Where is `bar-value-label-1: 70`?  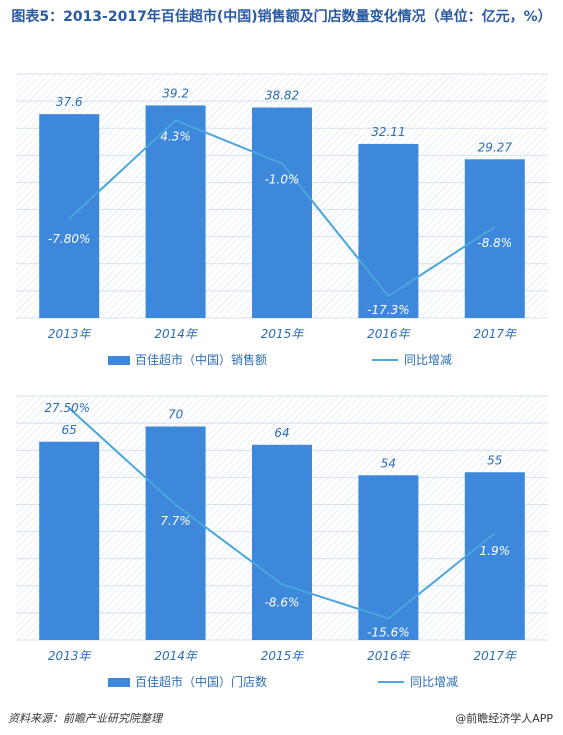 bar-value-label-1: 70 is located at coordinates (176, 415).